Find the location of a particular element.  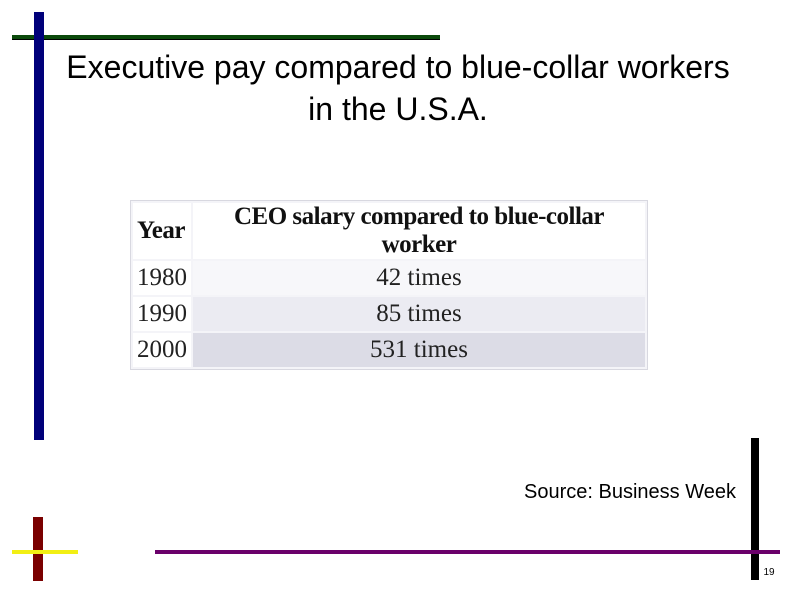

table-row: 1990 85 times is located at coordinates (389, 314).